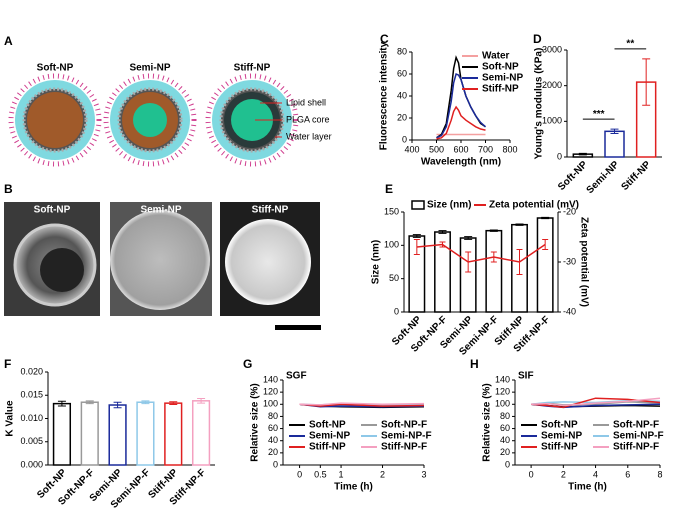 The width and height of the screenshot is (674, 513). I want to click on x-tick-label: 8, so click(659, 474).